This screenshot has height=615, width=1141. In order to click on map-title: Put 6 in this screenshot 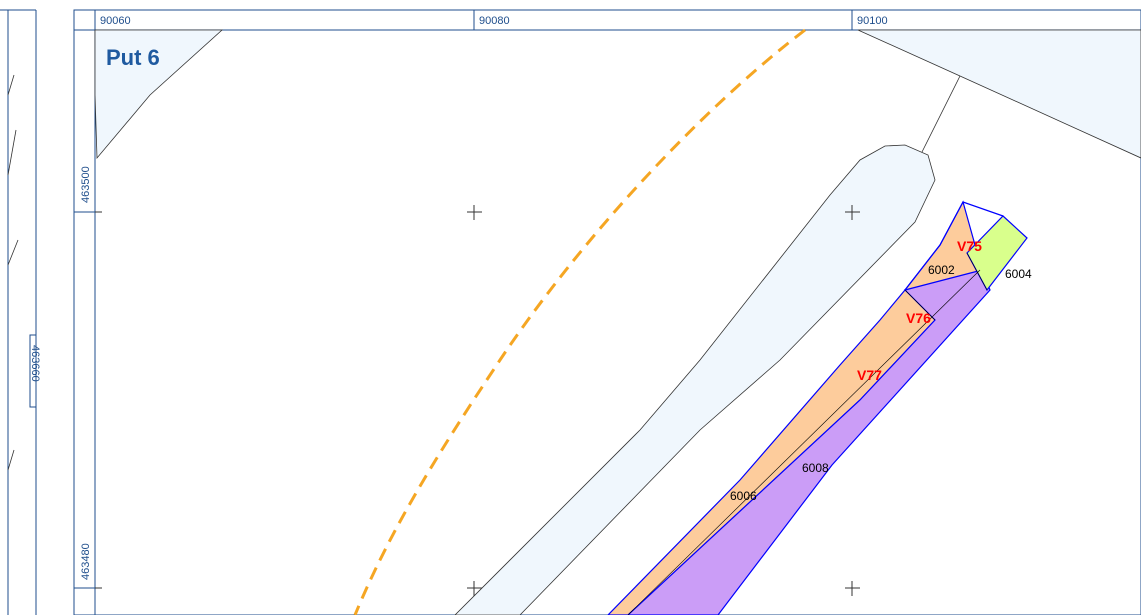, I will do `click(133, 57)`.